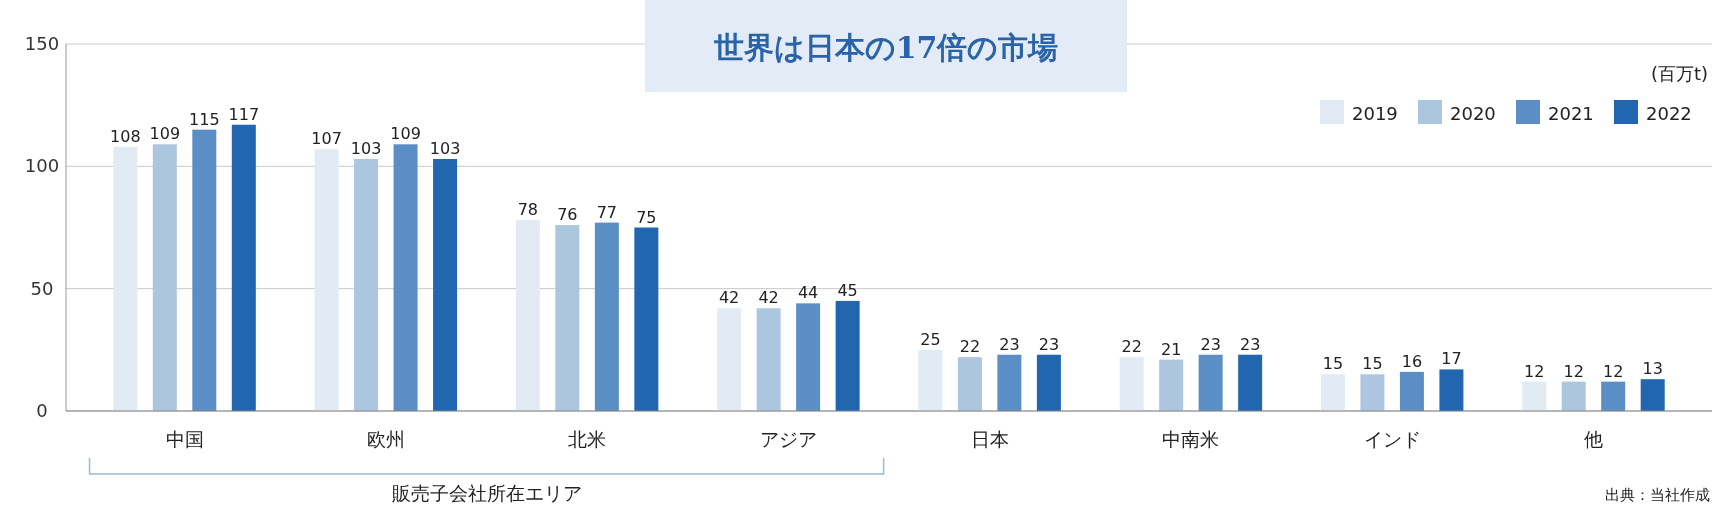 The image size is (1720, 512). I want to click on data-label: 107, so click(326, 139).